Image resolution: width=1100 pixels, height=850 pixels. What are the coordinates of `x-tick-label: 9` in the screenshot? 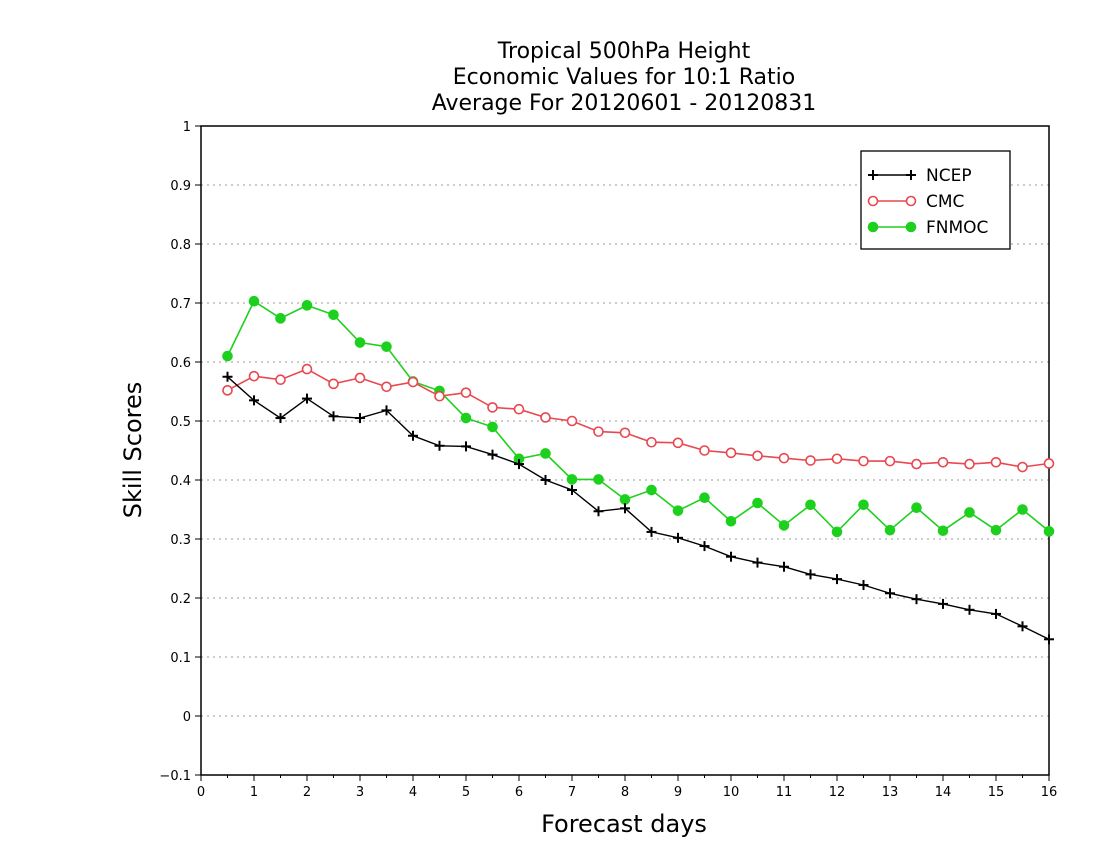 It's located at (678, 792).